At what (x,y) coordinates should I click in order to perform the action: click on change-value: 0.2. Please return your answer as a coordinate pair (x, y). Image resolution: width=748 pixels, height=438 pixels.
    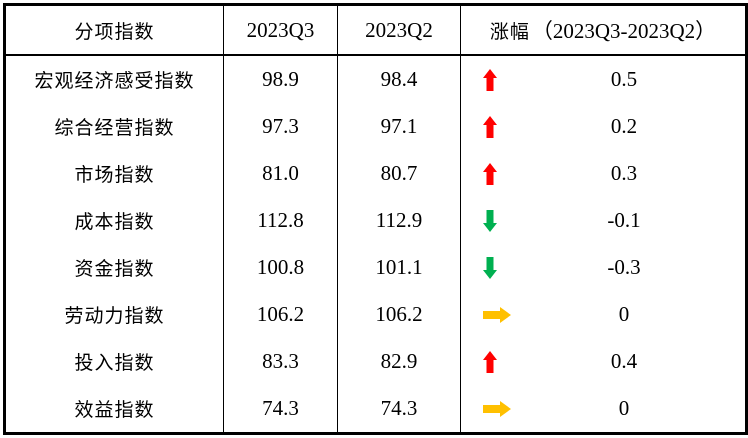
    Looking at the image, I should click on (624, 126).